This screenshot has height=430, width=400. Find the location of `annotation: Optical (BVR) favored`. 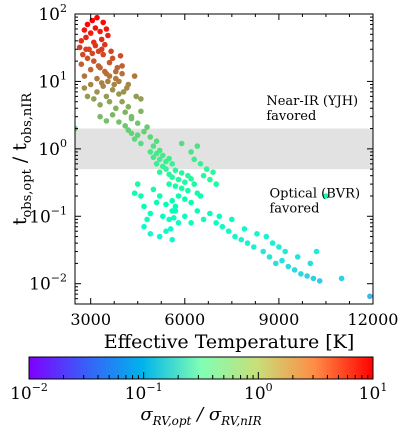

annotation: Optical (BVR) favored is located at coordinates (314, 201).